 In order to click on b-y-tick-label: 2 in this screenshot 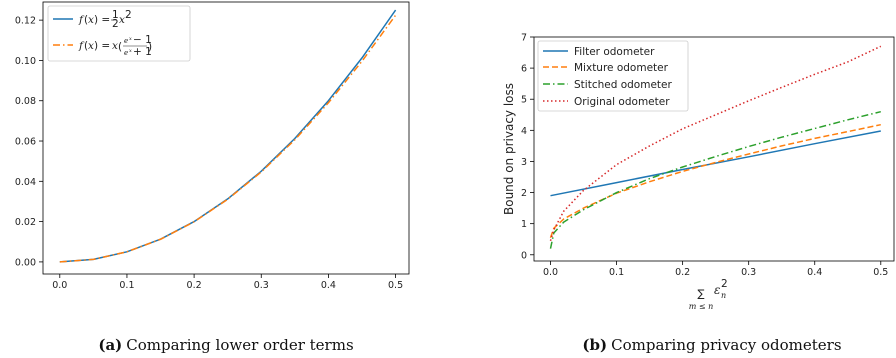, I will do `click(524, 193)`.